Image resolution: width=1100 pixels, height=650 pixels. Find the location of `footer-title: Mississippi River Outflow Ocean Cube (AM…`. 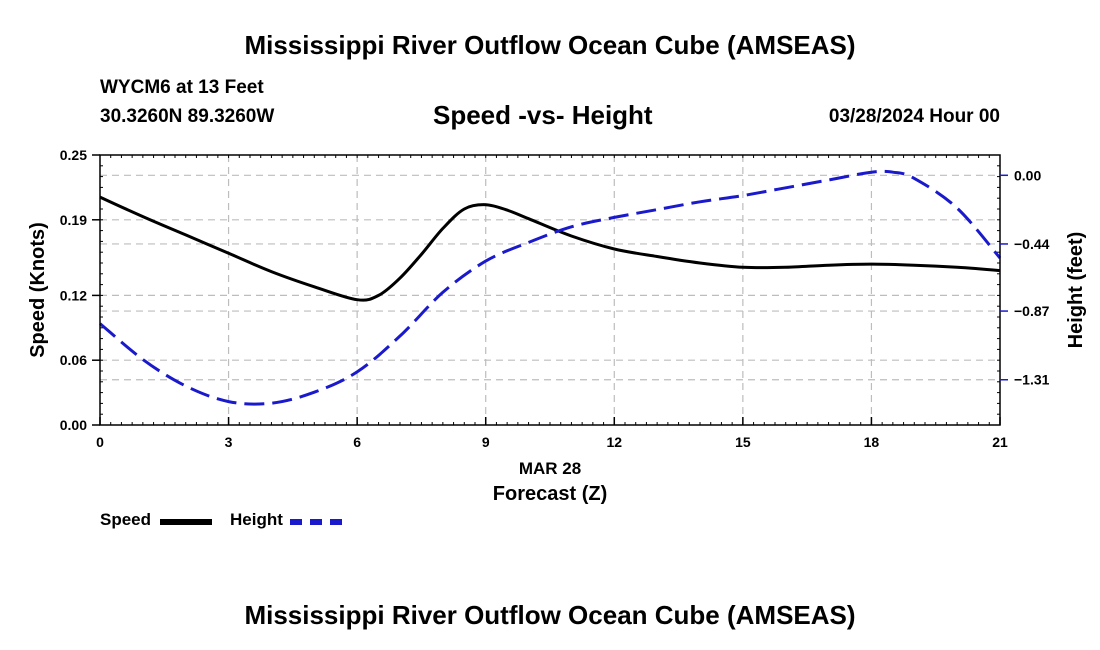

footer-title: Mississippi River Outflow Ocean Cube (AM… is located at coordinates (550, 615).